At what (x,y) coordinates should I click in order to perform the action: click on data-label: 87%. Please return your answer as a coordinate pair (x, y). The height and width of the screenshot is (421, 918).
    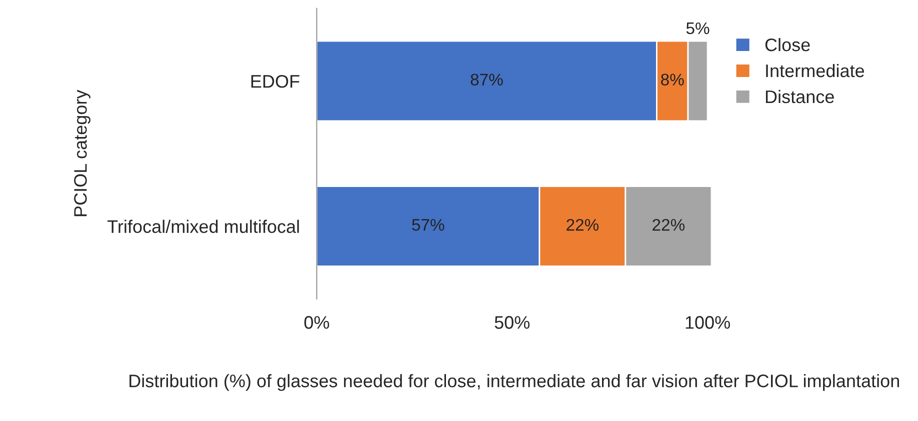
    Looking at the image, I should click on (486, 80).